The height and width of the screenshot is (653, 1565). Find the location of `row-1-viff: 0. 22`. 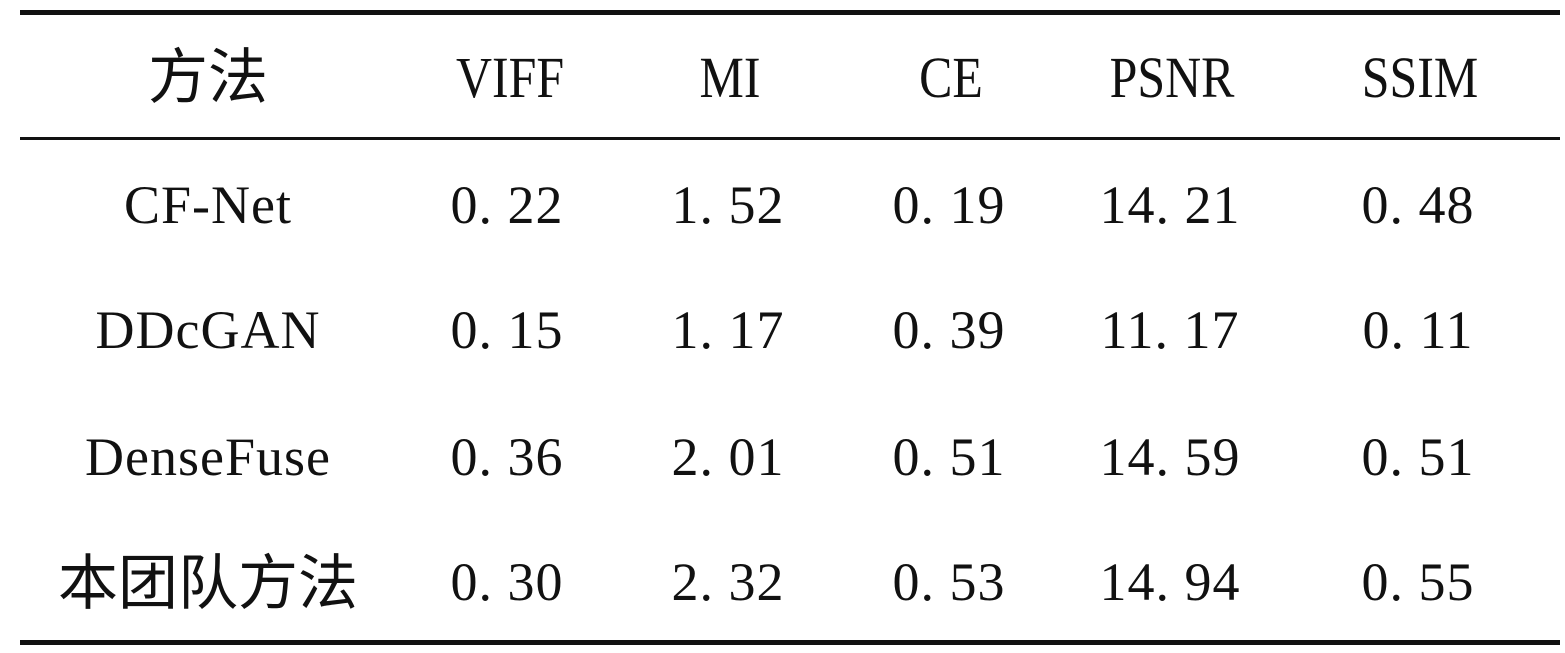

row-1-viff: 0. 22 is located at coordinates (507, 205).